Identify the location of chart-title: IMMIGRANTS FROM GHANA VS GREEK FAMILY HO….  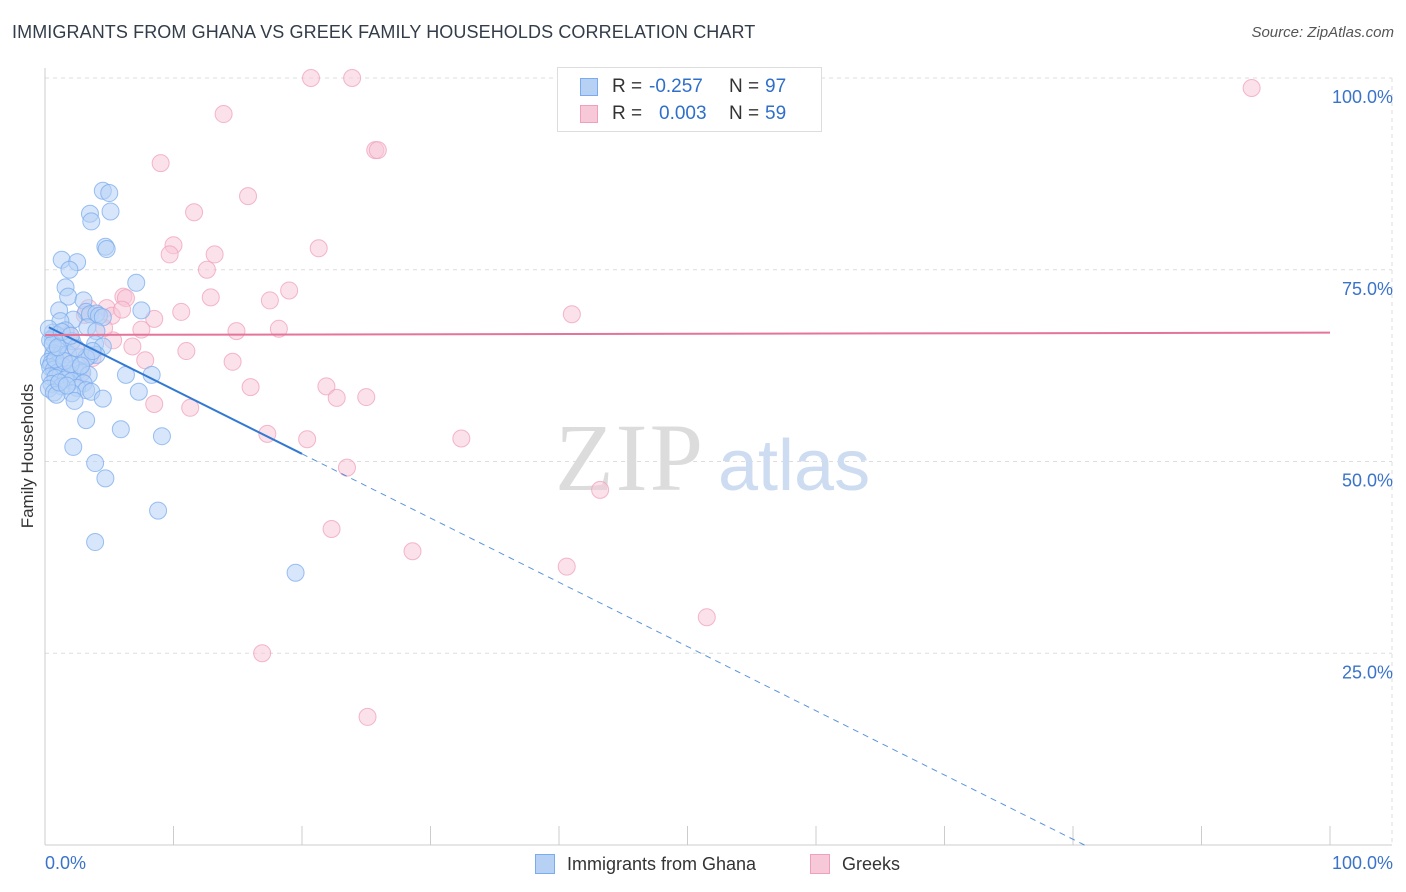
(384, 32).